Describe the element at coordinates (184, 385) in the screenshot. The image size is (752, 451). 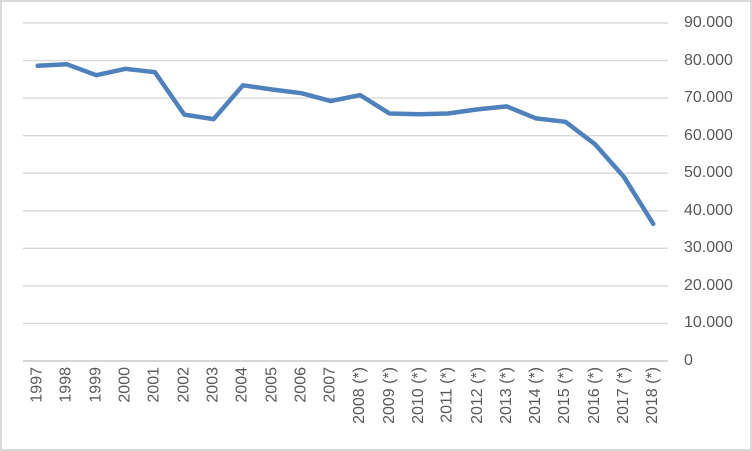
I see `x-tick-label: 2002` at that location.